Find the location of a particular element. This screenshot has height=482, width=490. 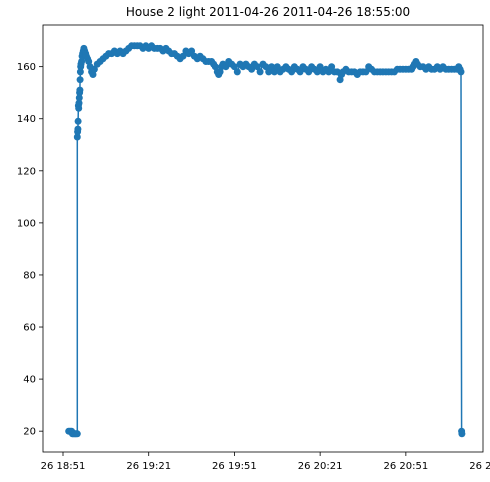

x-tick-label: 26 19:51 is located at coordinates (234, 466).